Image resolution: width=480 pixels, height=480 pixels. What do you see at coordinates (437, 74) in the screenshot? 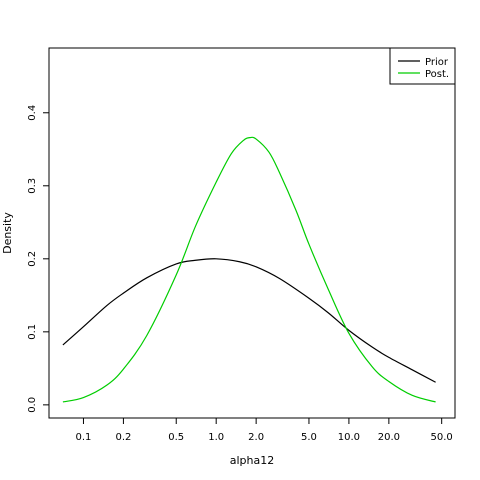
I see `legend-label-post: Post.` at bounding box center [437, 74].